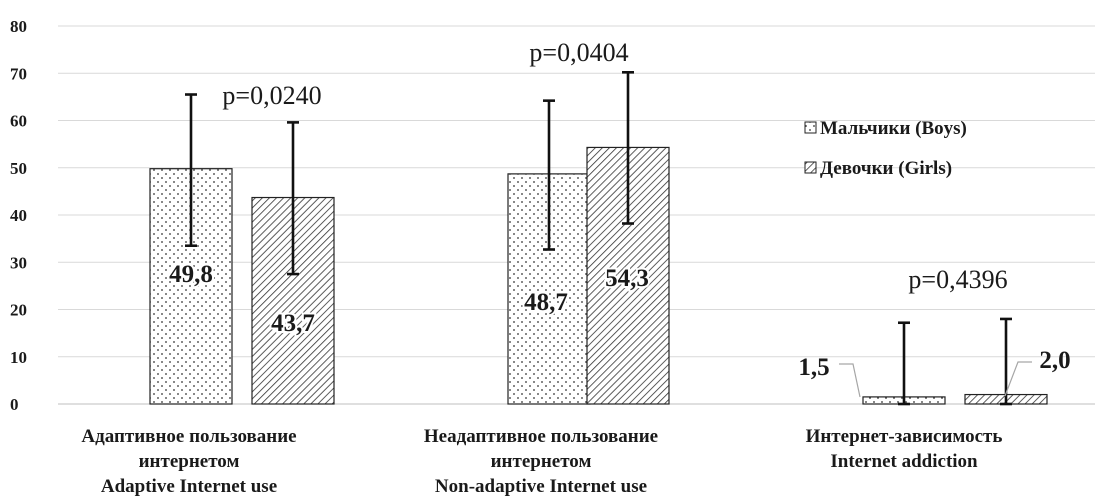 The image size is (1118, 502). I want to click on p-value-annotation: p=0,4396, so click(957, 279).